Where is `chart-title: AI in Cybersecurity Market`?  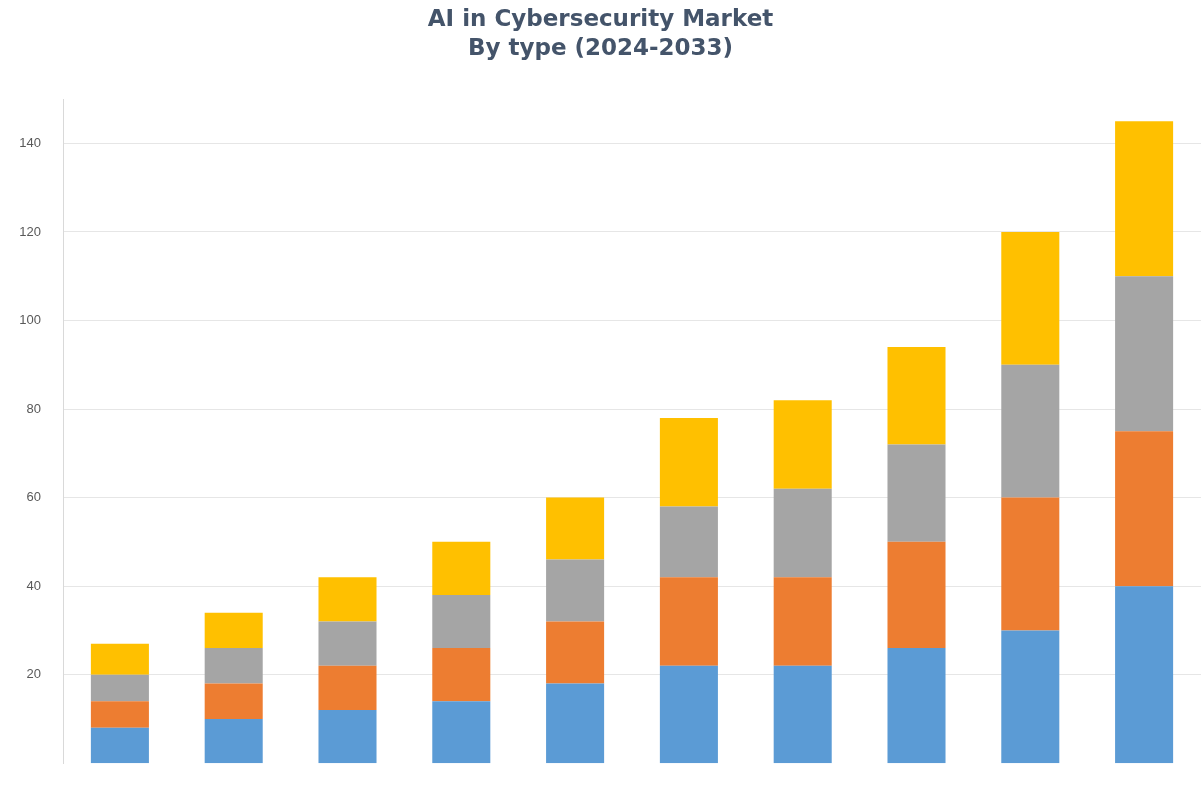
chart-title: AI in Cybersecurity Market is located at coordinates (600, 17).